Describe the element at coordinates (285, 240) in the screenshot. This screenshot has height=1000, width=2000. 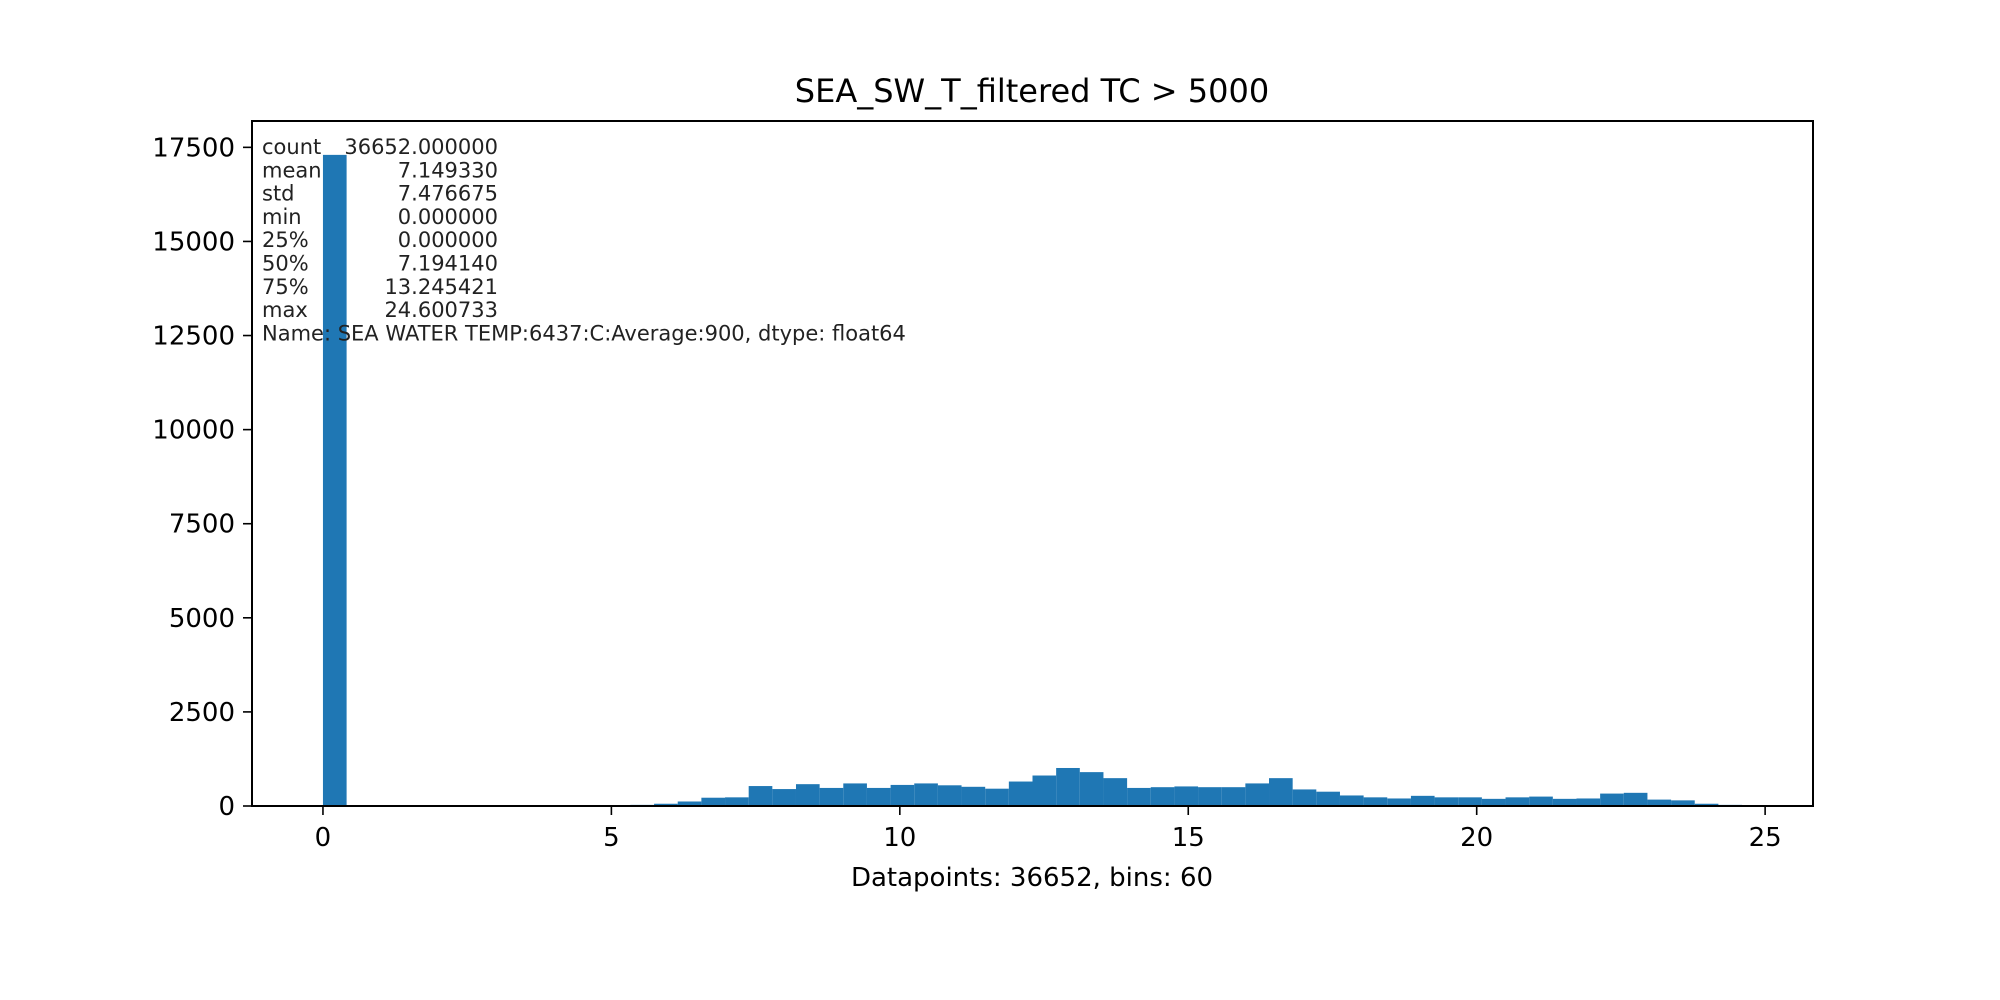
I see `stats-key: 25%` at that location.